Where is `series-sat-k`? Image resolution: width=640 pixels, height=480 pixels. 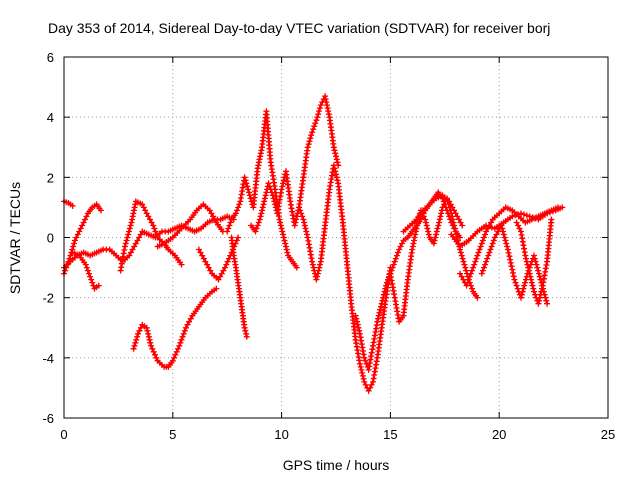
series-sat-k is located at coordinates (295, 164).